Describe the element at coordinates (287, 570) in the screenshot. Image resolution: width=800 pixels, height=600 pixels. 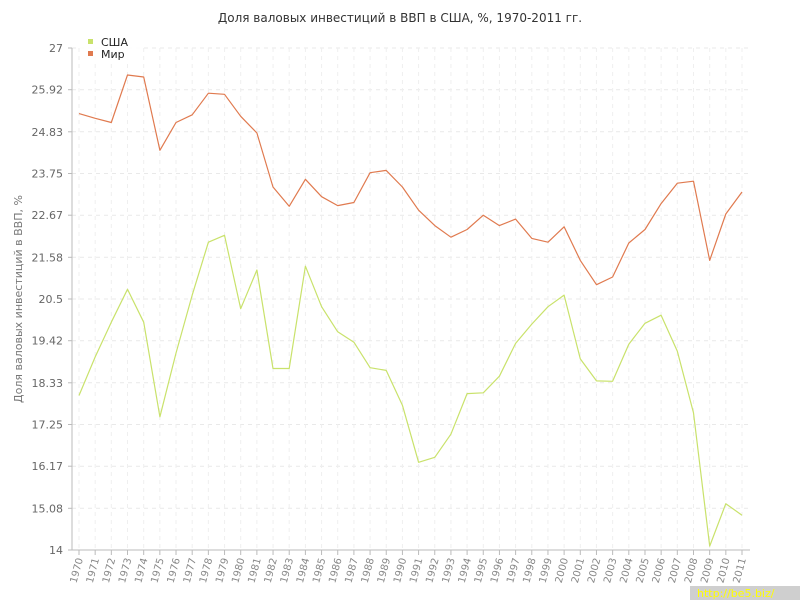
I see `x-tick-label: 1983` at that location.